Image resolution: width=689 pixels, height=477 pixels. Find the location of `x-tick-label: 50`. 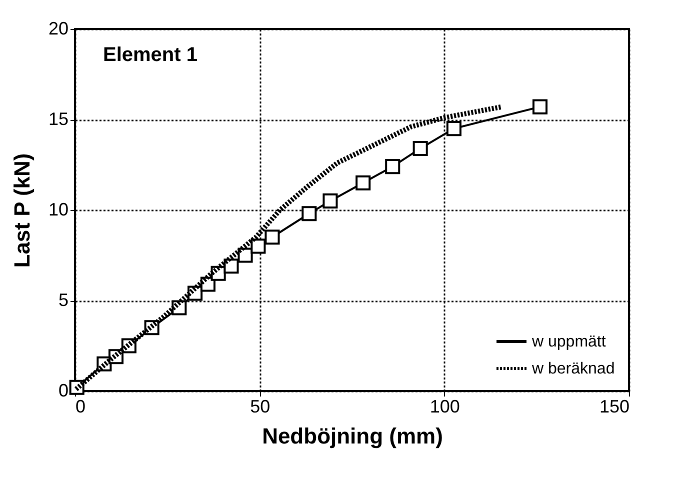

x-tick-label: 50 is located at coordinates (260, 406).